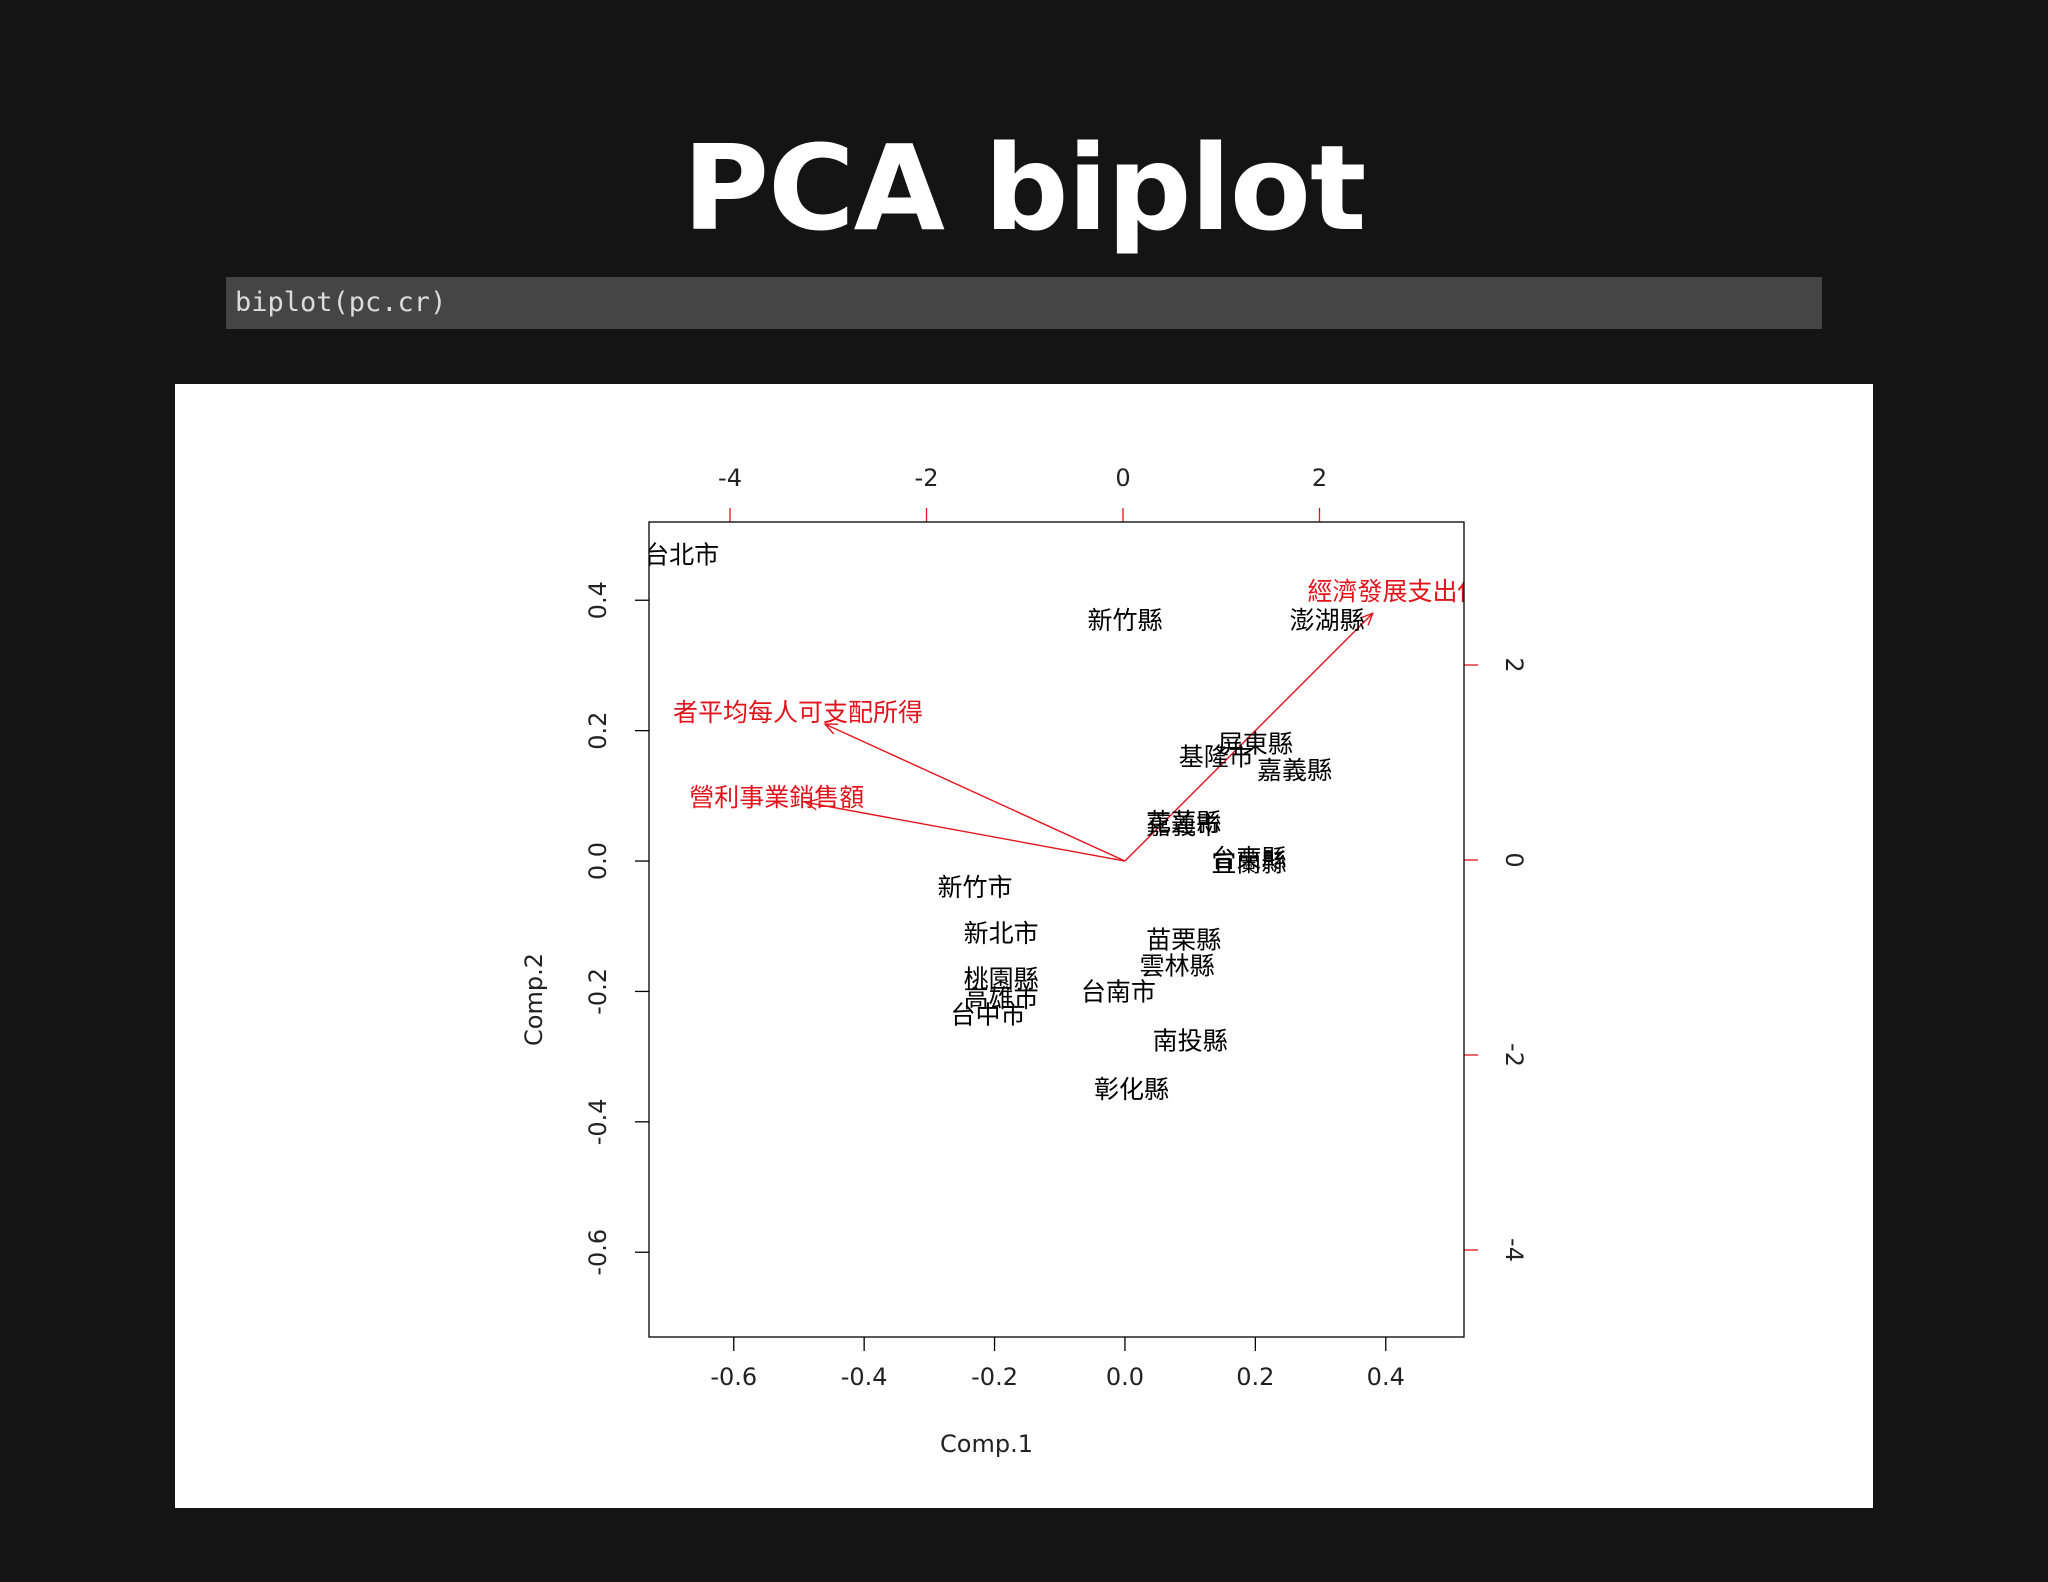 This screenshot has height=1582, width=2048. What do you see at coordinates (988, 1014) in the screenshot?
I see `observation-label: 台中市` at bounding box center [988, 1014].